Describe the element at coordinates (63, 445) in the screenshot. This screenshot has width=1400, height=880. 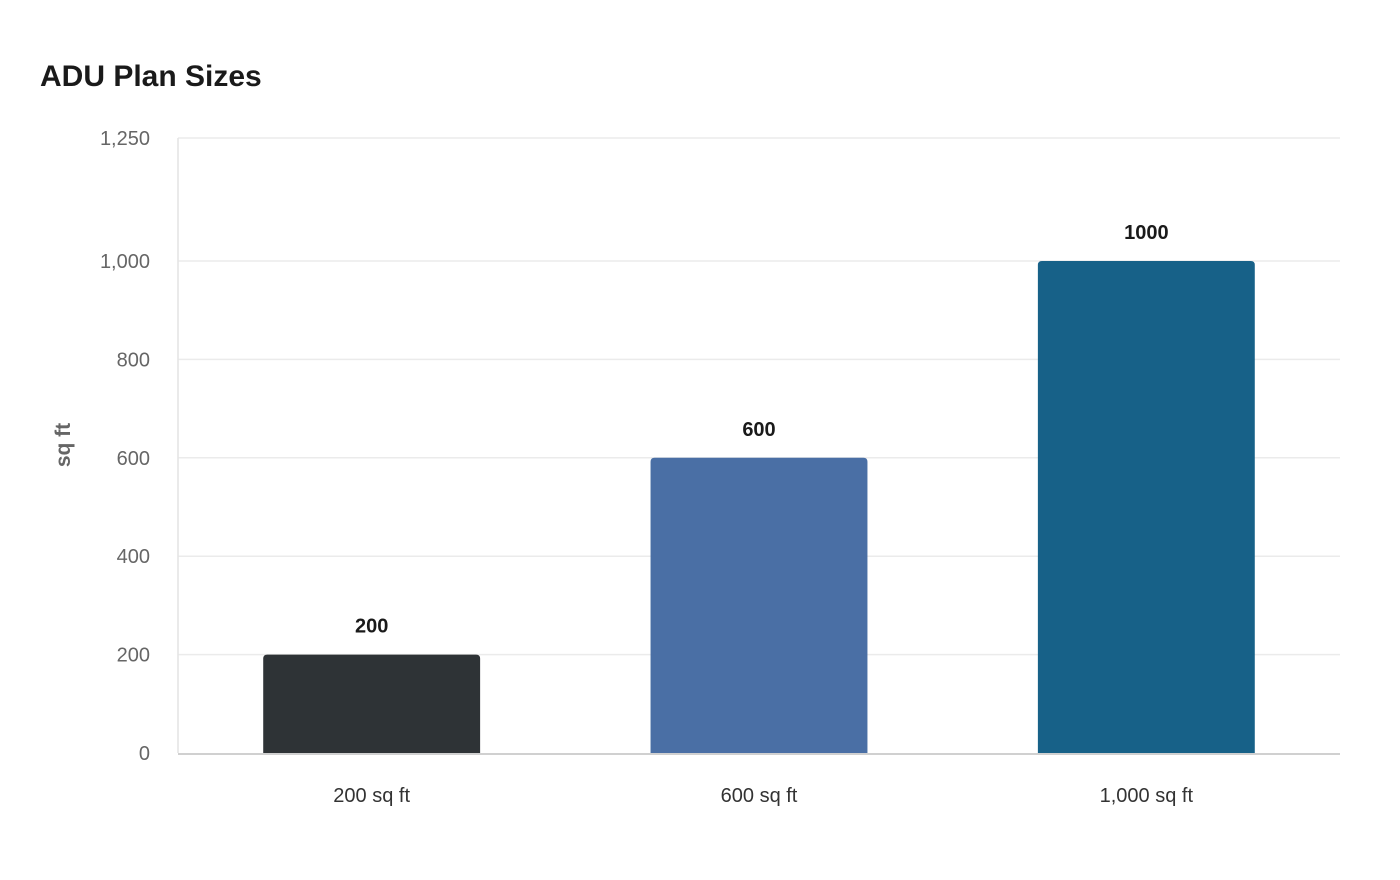
I see `y-axis-label: sq ft` at that location.